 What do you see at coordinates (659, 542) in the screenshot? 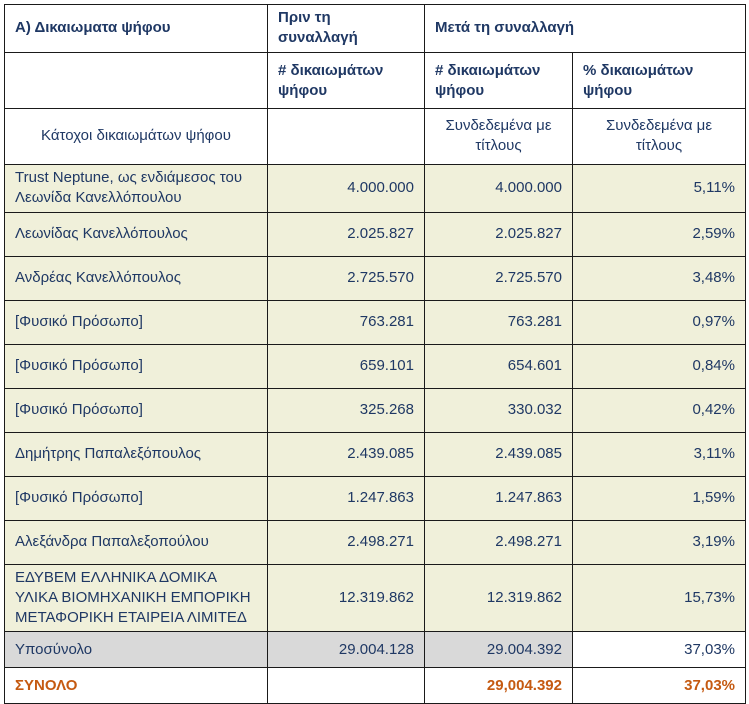
I see `after-percent: 3,19%` at bounding box center [659, 542].